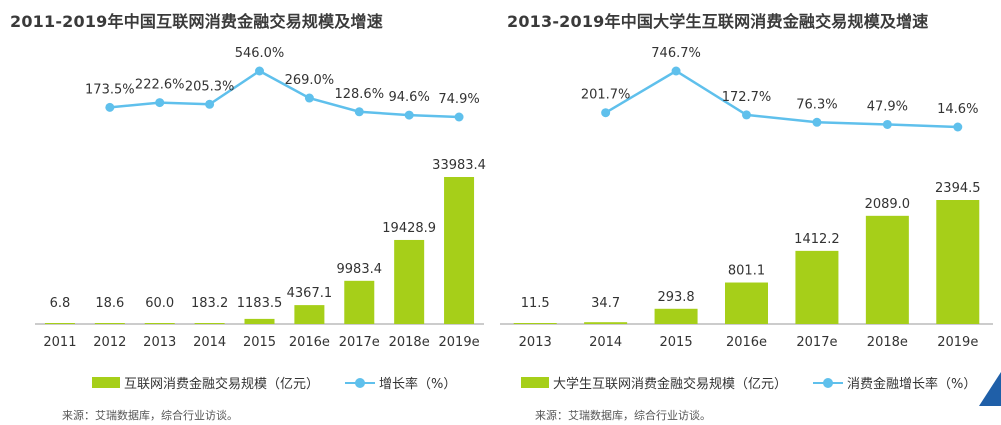 The width and height of the screenshot is (1001, 425). I want to click on growth-value-label: 546.0%, so click(260, 53).